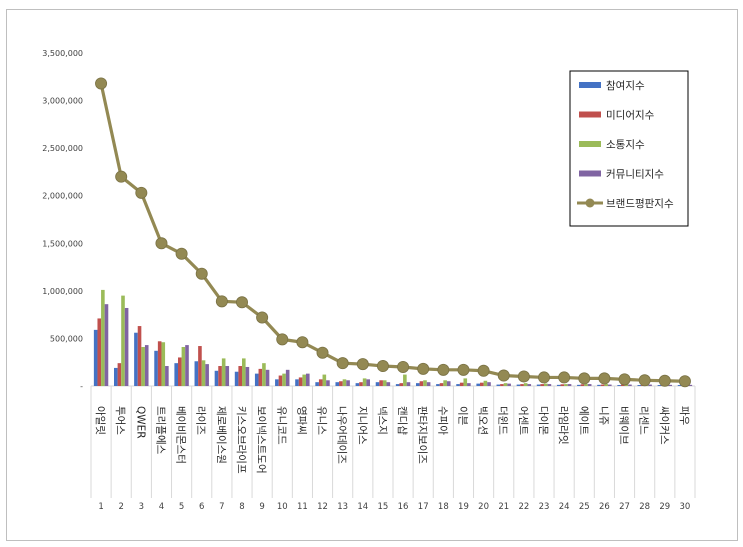 This screenshot has height=547, width=743. I want to click on rank-label: 29, so click(664, 507).